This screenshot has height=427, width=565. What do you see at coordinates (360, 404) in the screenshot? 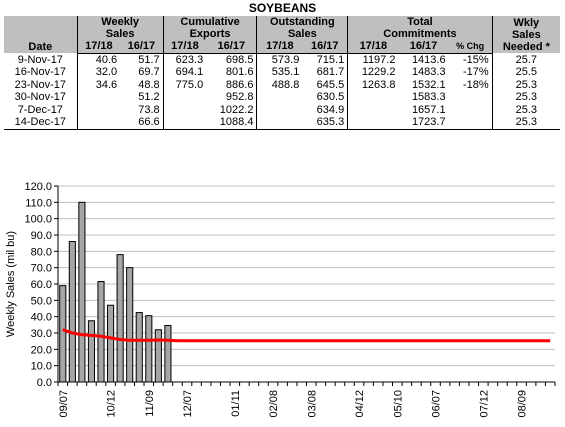
I see `x-tick-label: 04/12` at bounding box center [360, 404].